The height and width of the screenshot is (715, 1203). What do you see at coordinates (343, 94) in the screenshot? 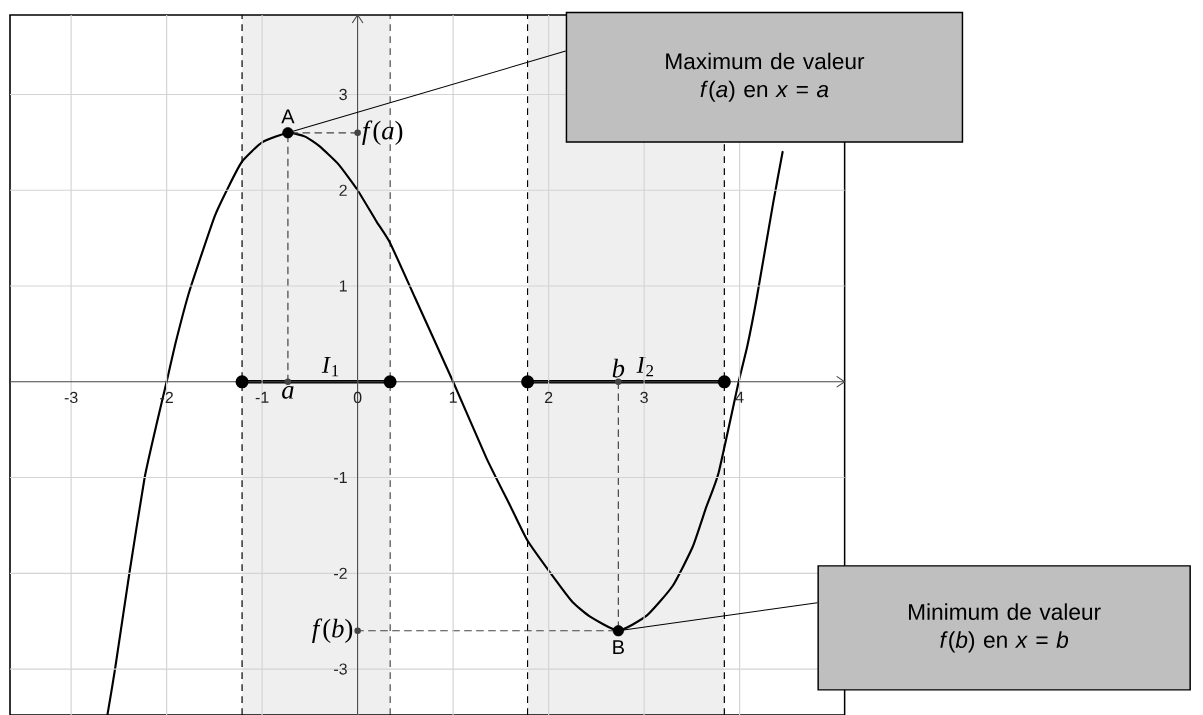
I see `y-tick-label: 3` at bounding box center [343, 94].